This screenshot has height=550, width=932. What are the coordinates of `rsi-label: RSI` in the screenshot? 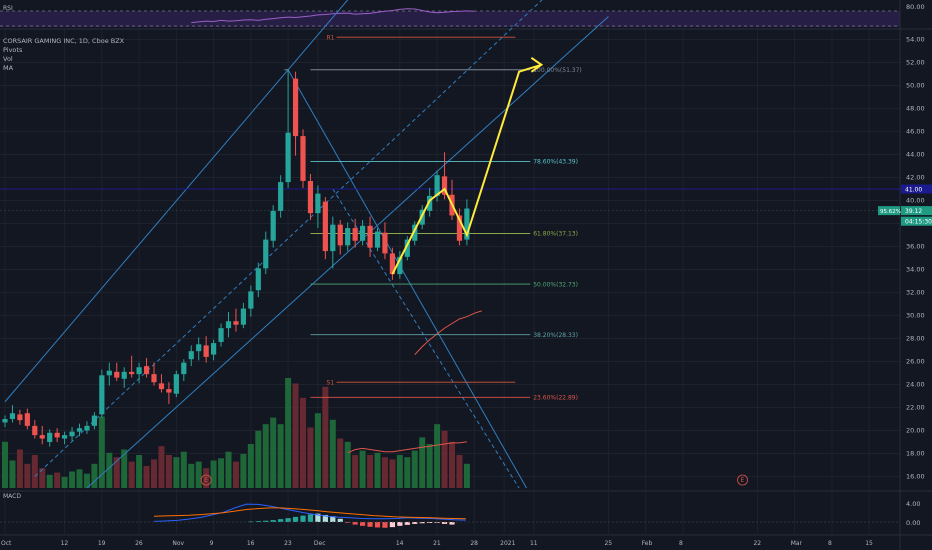 It's located at (8, 8).